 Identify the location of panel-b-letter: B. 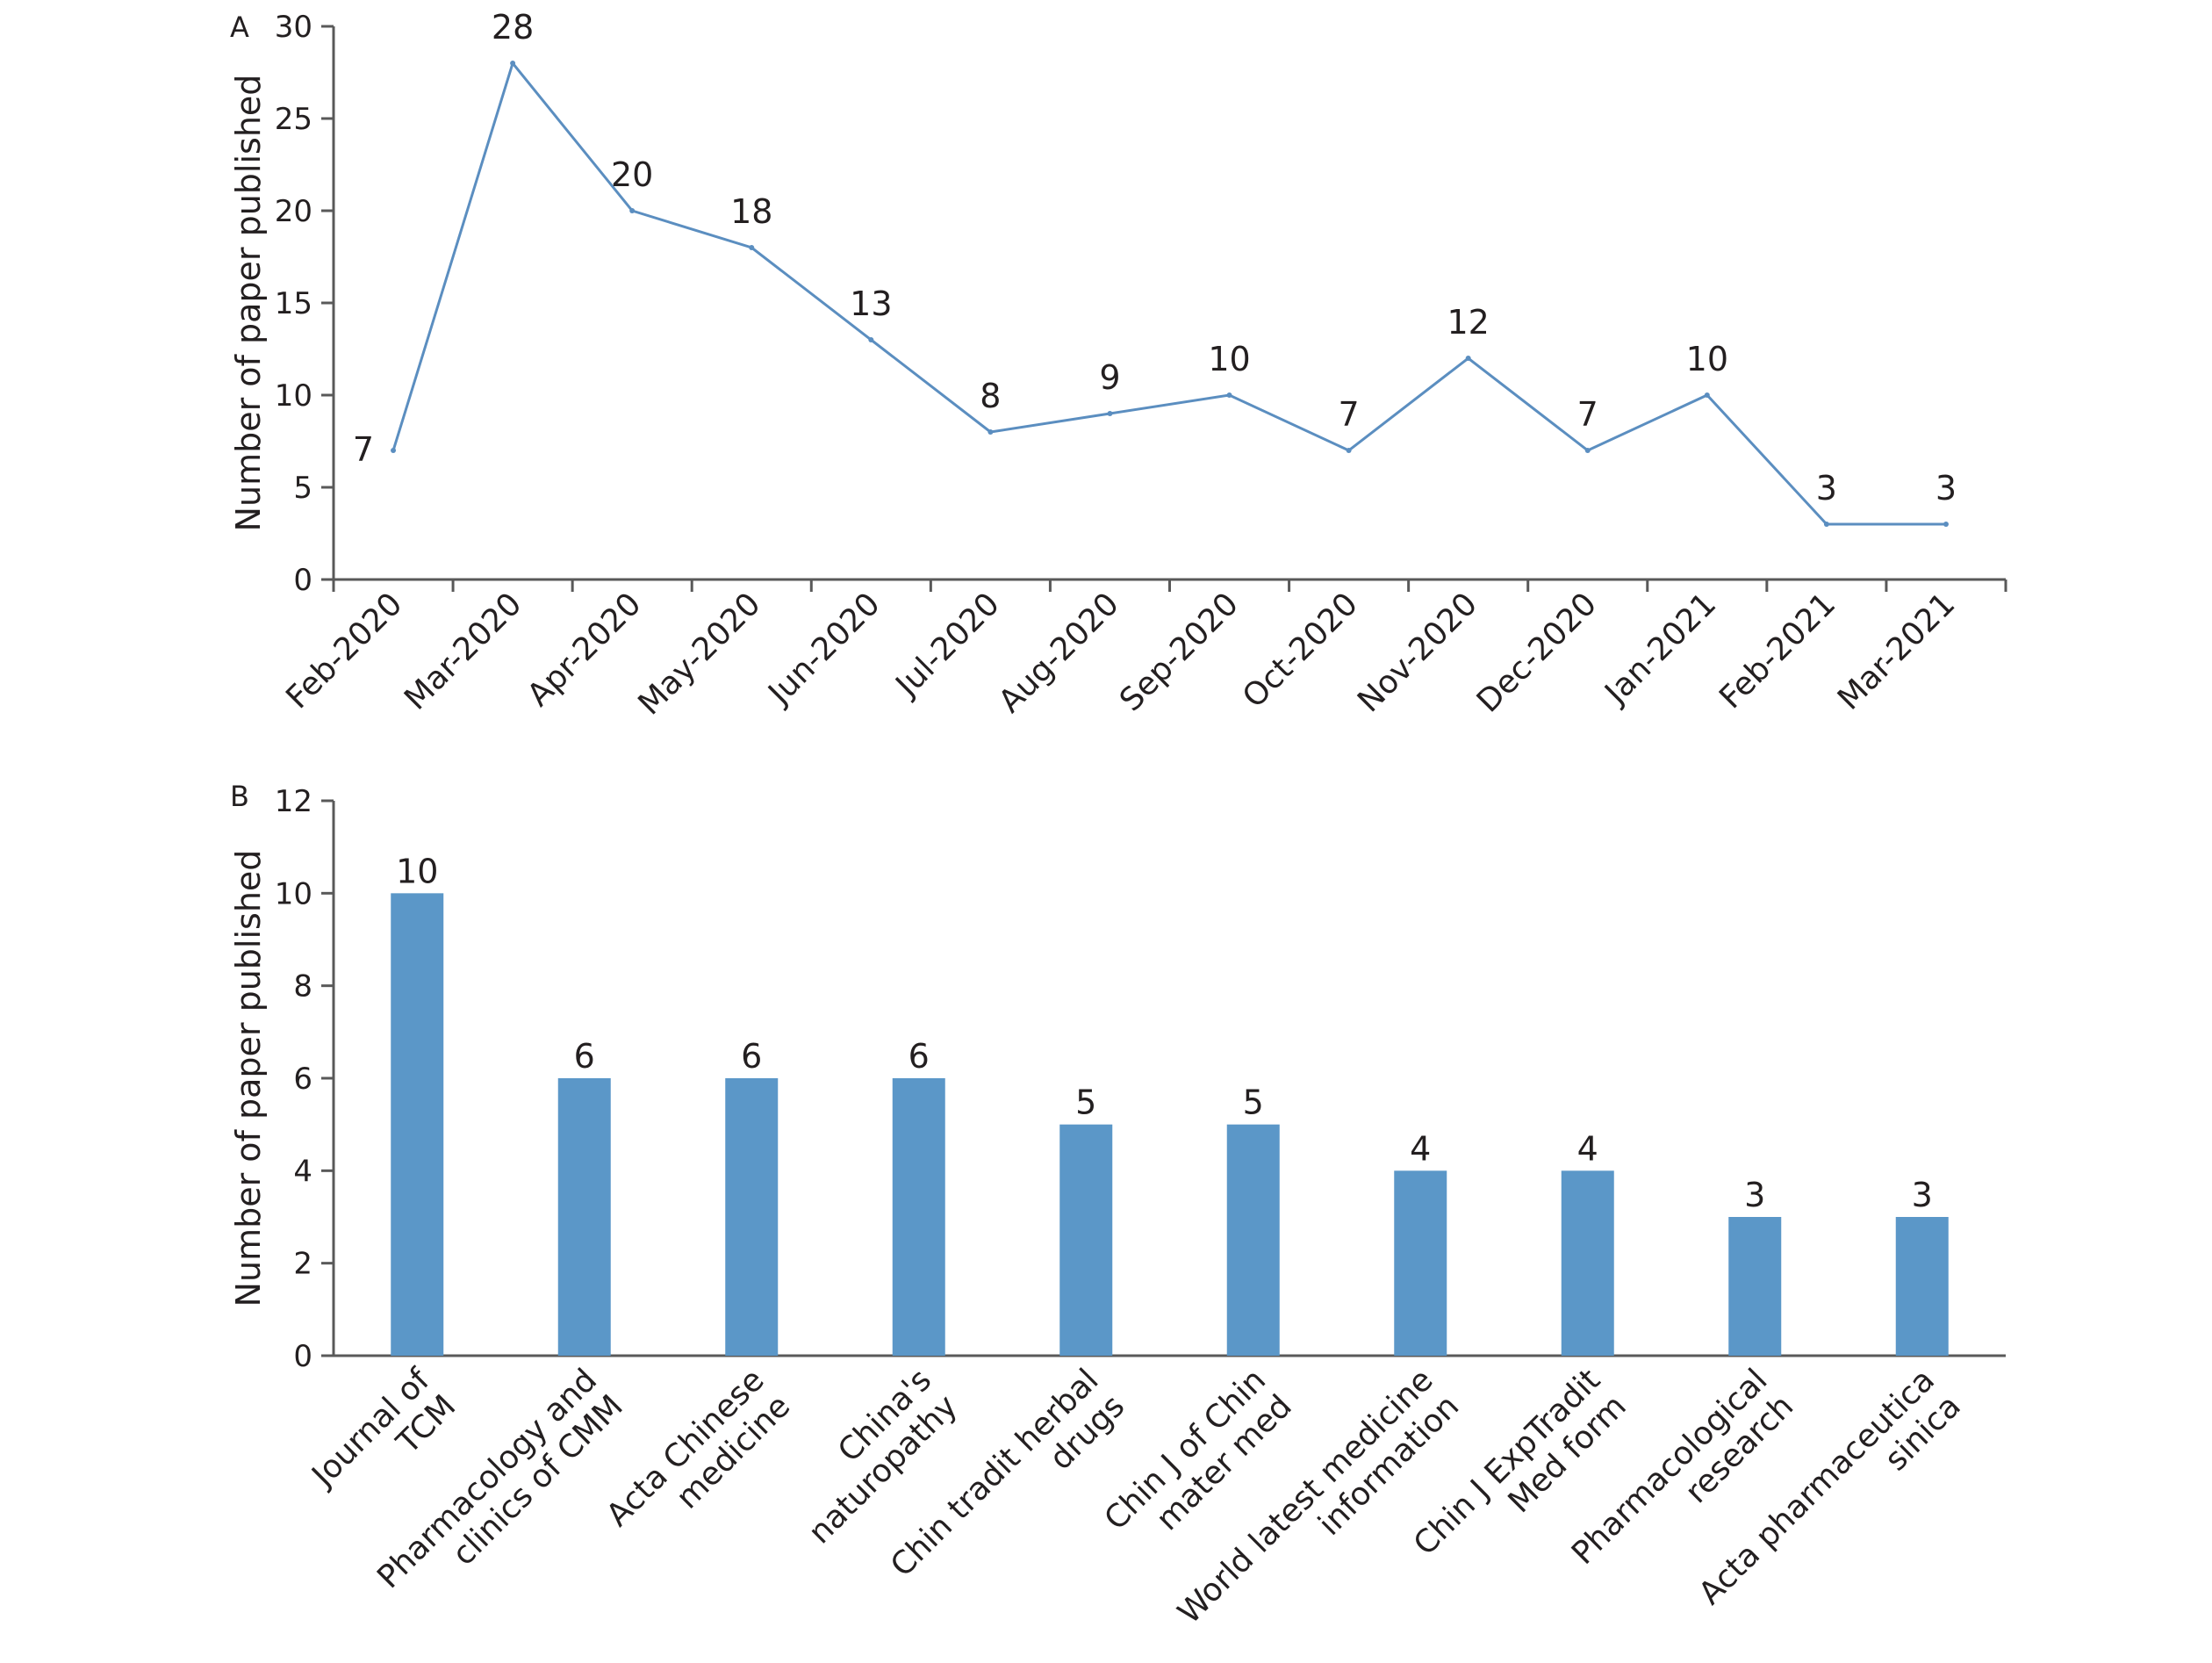
(239, 796).